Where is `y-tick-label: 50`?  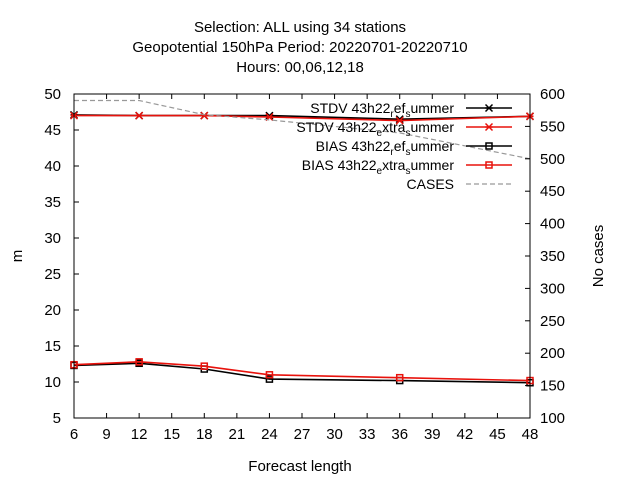 y-tick-label: 50 is located at coordinates (52, 94).